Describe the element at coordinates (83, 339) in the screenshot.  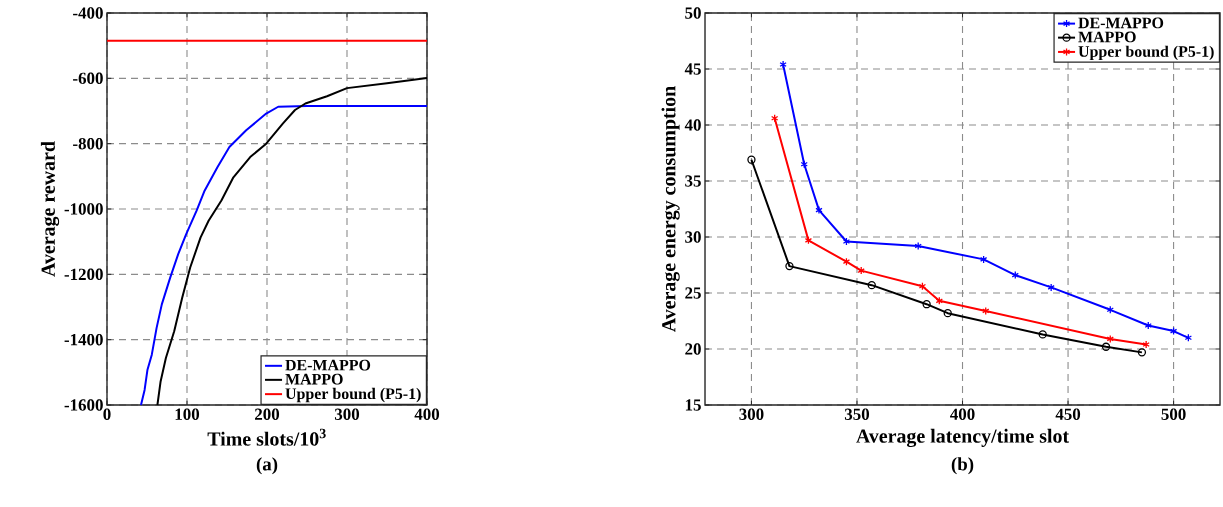
I see `y-tick-label: -1400` at that location.